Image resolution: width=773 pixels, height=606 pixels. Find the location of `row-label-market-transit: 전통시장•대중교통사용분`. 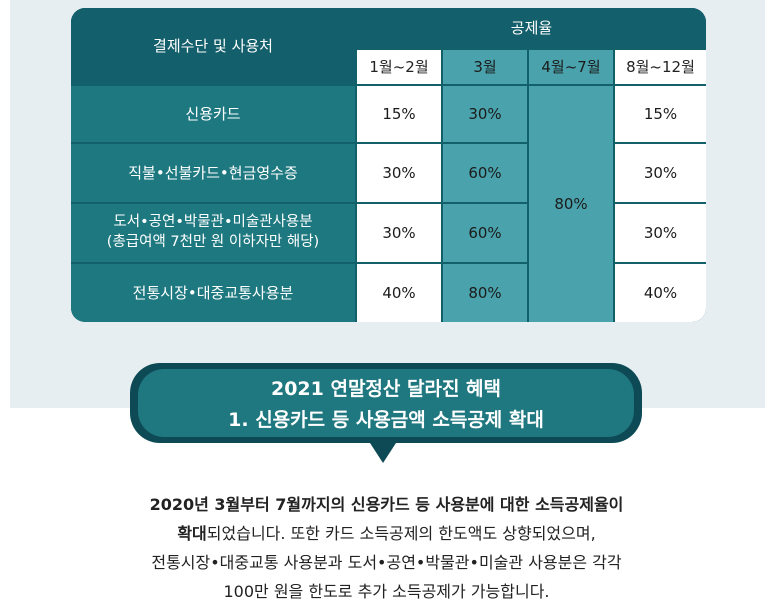

row-label-market-transit: 전통시장•대중교통사용분 is located at coordinates (213, 293).